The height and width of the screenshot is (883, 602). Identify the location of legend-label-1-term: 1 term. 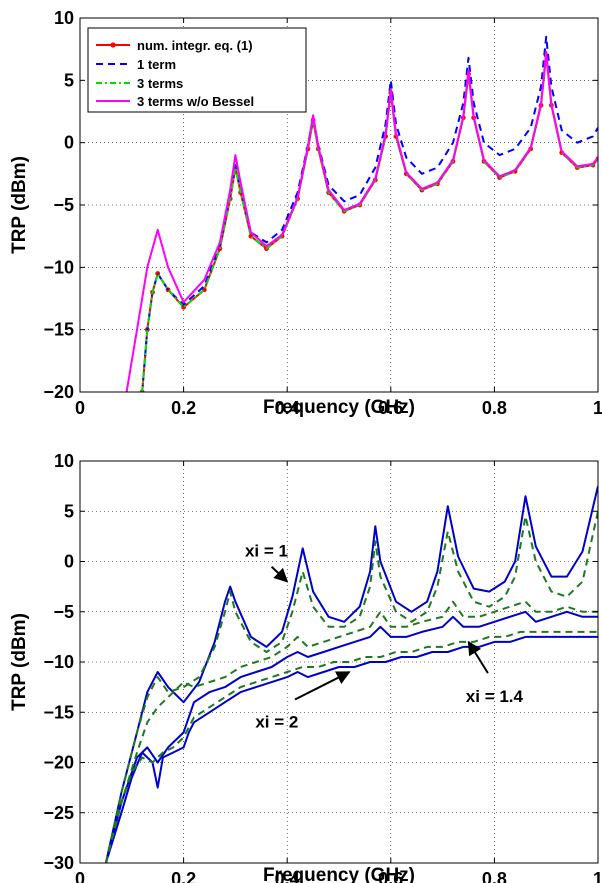
(156, 64).